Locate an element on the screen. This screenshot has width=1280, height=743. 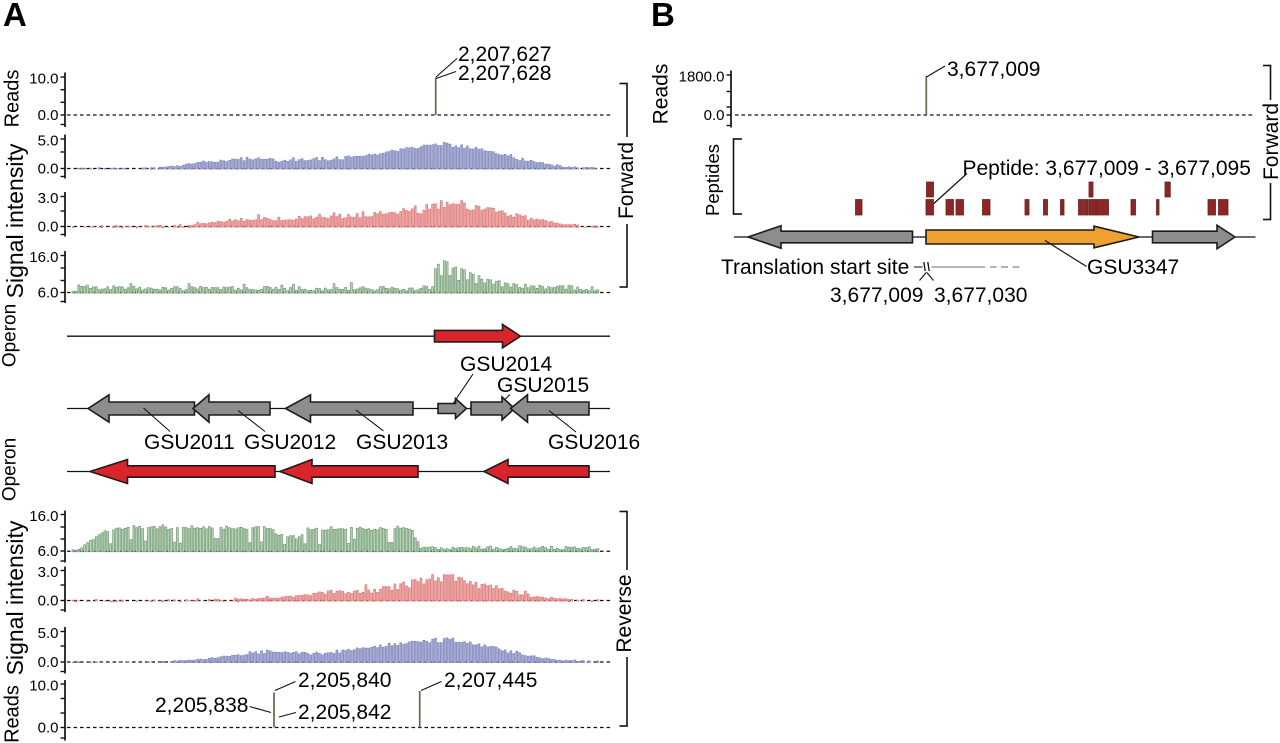
svg-text: Translation start site is located at coordinates (815, 267).